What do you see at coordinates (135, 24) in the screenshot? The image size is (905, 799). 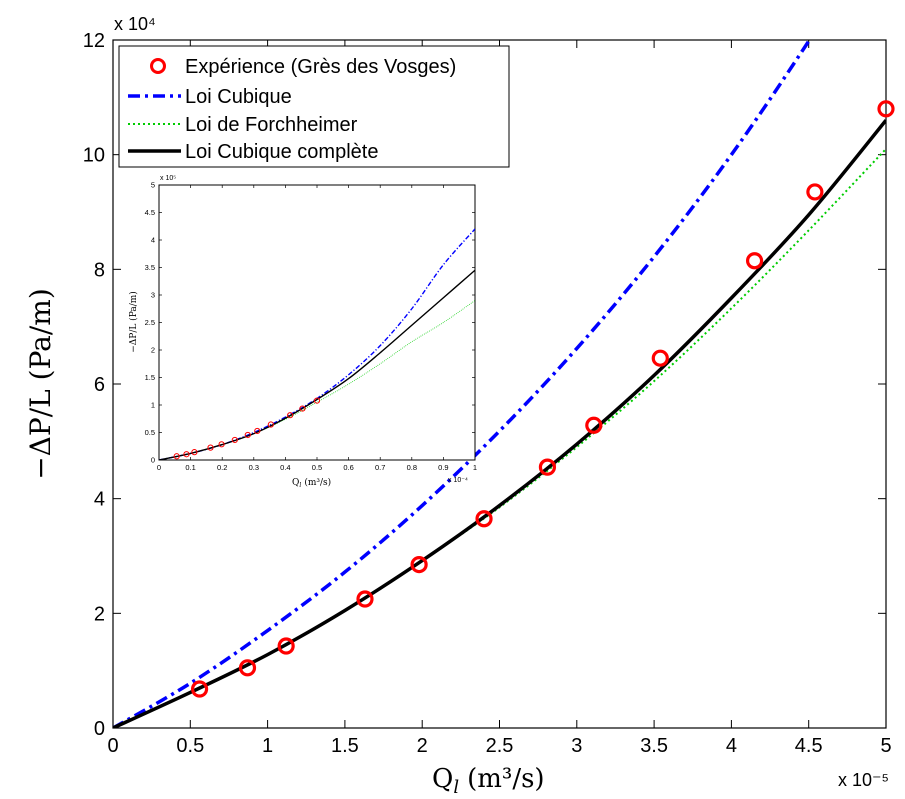 I see `main-y-multiplier: x 10⁴` at bounding box center [135, 24].